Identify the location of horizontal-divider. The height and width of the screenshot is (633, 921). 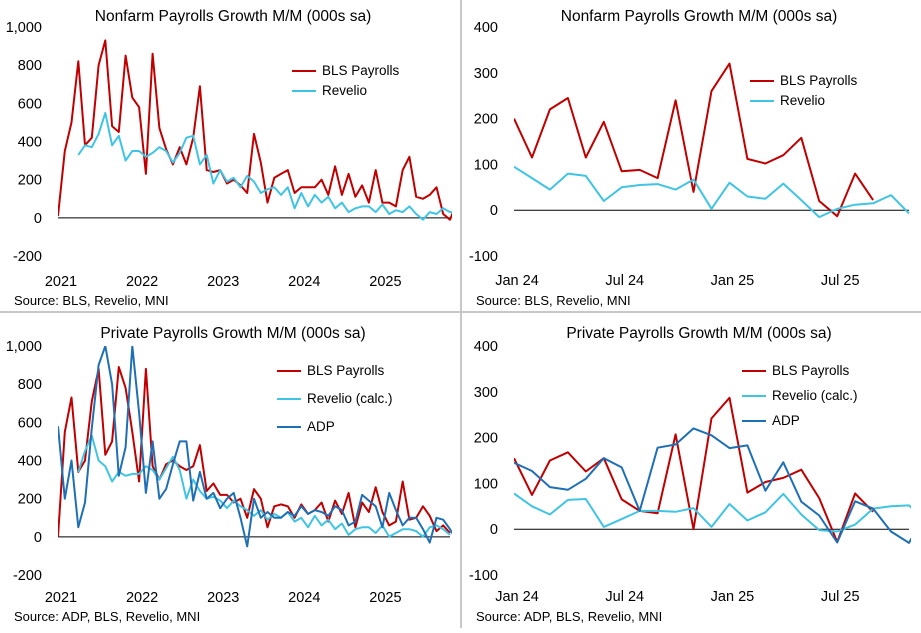
(460, 312).